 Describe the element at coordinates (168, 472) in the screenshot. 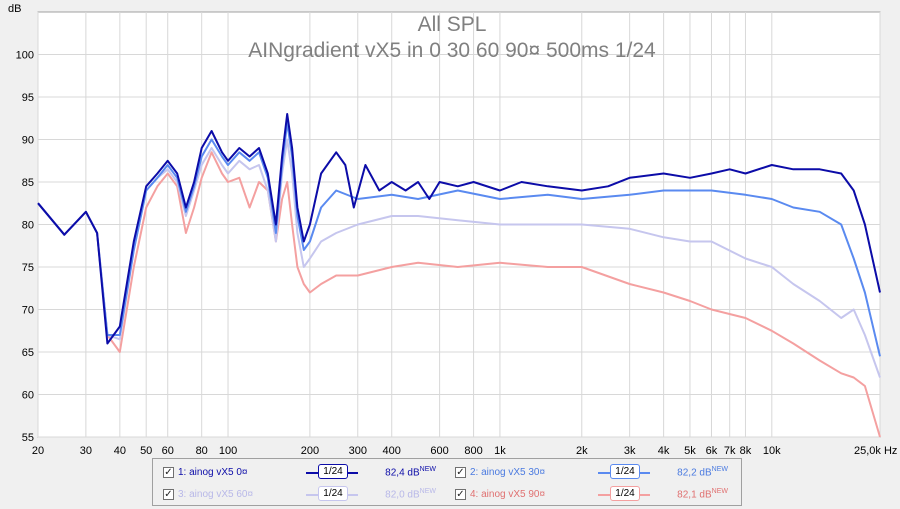

I see `legend-checkbox-1: ✓` at that location.